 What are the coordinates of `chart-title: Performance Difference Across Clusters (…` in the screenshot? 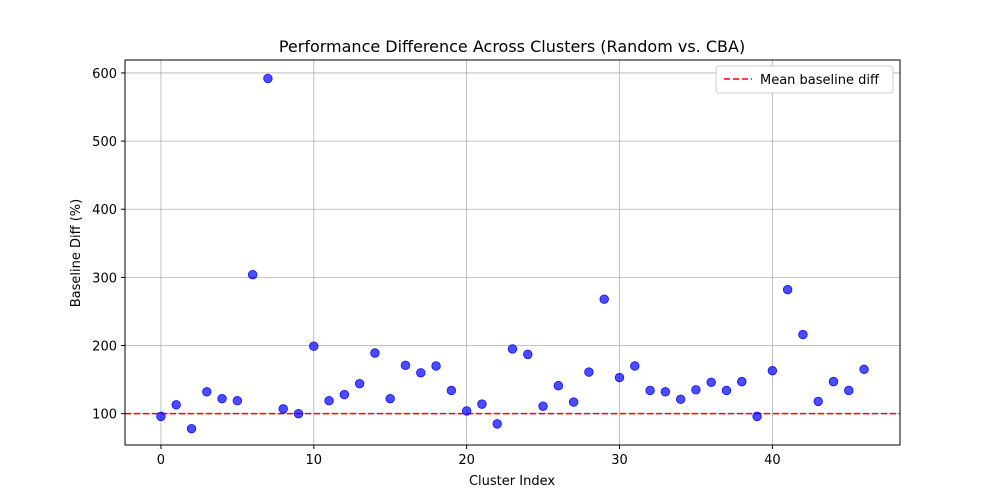 It's located at (512, 46).